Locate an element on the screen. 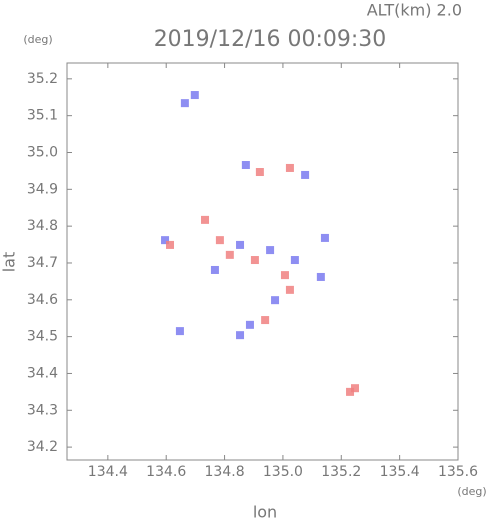  x-tick-label: 135.6 is located at coordinates (458, 472).